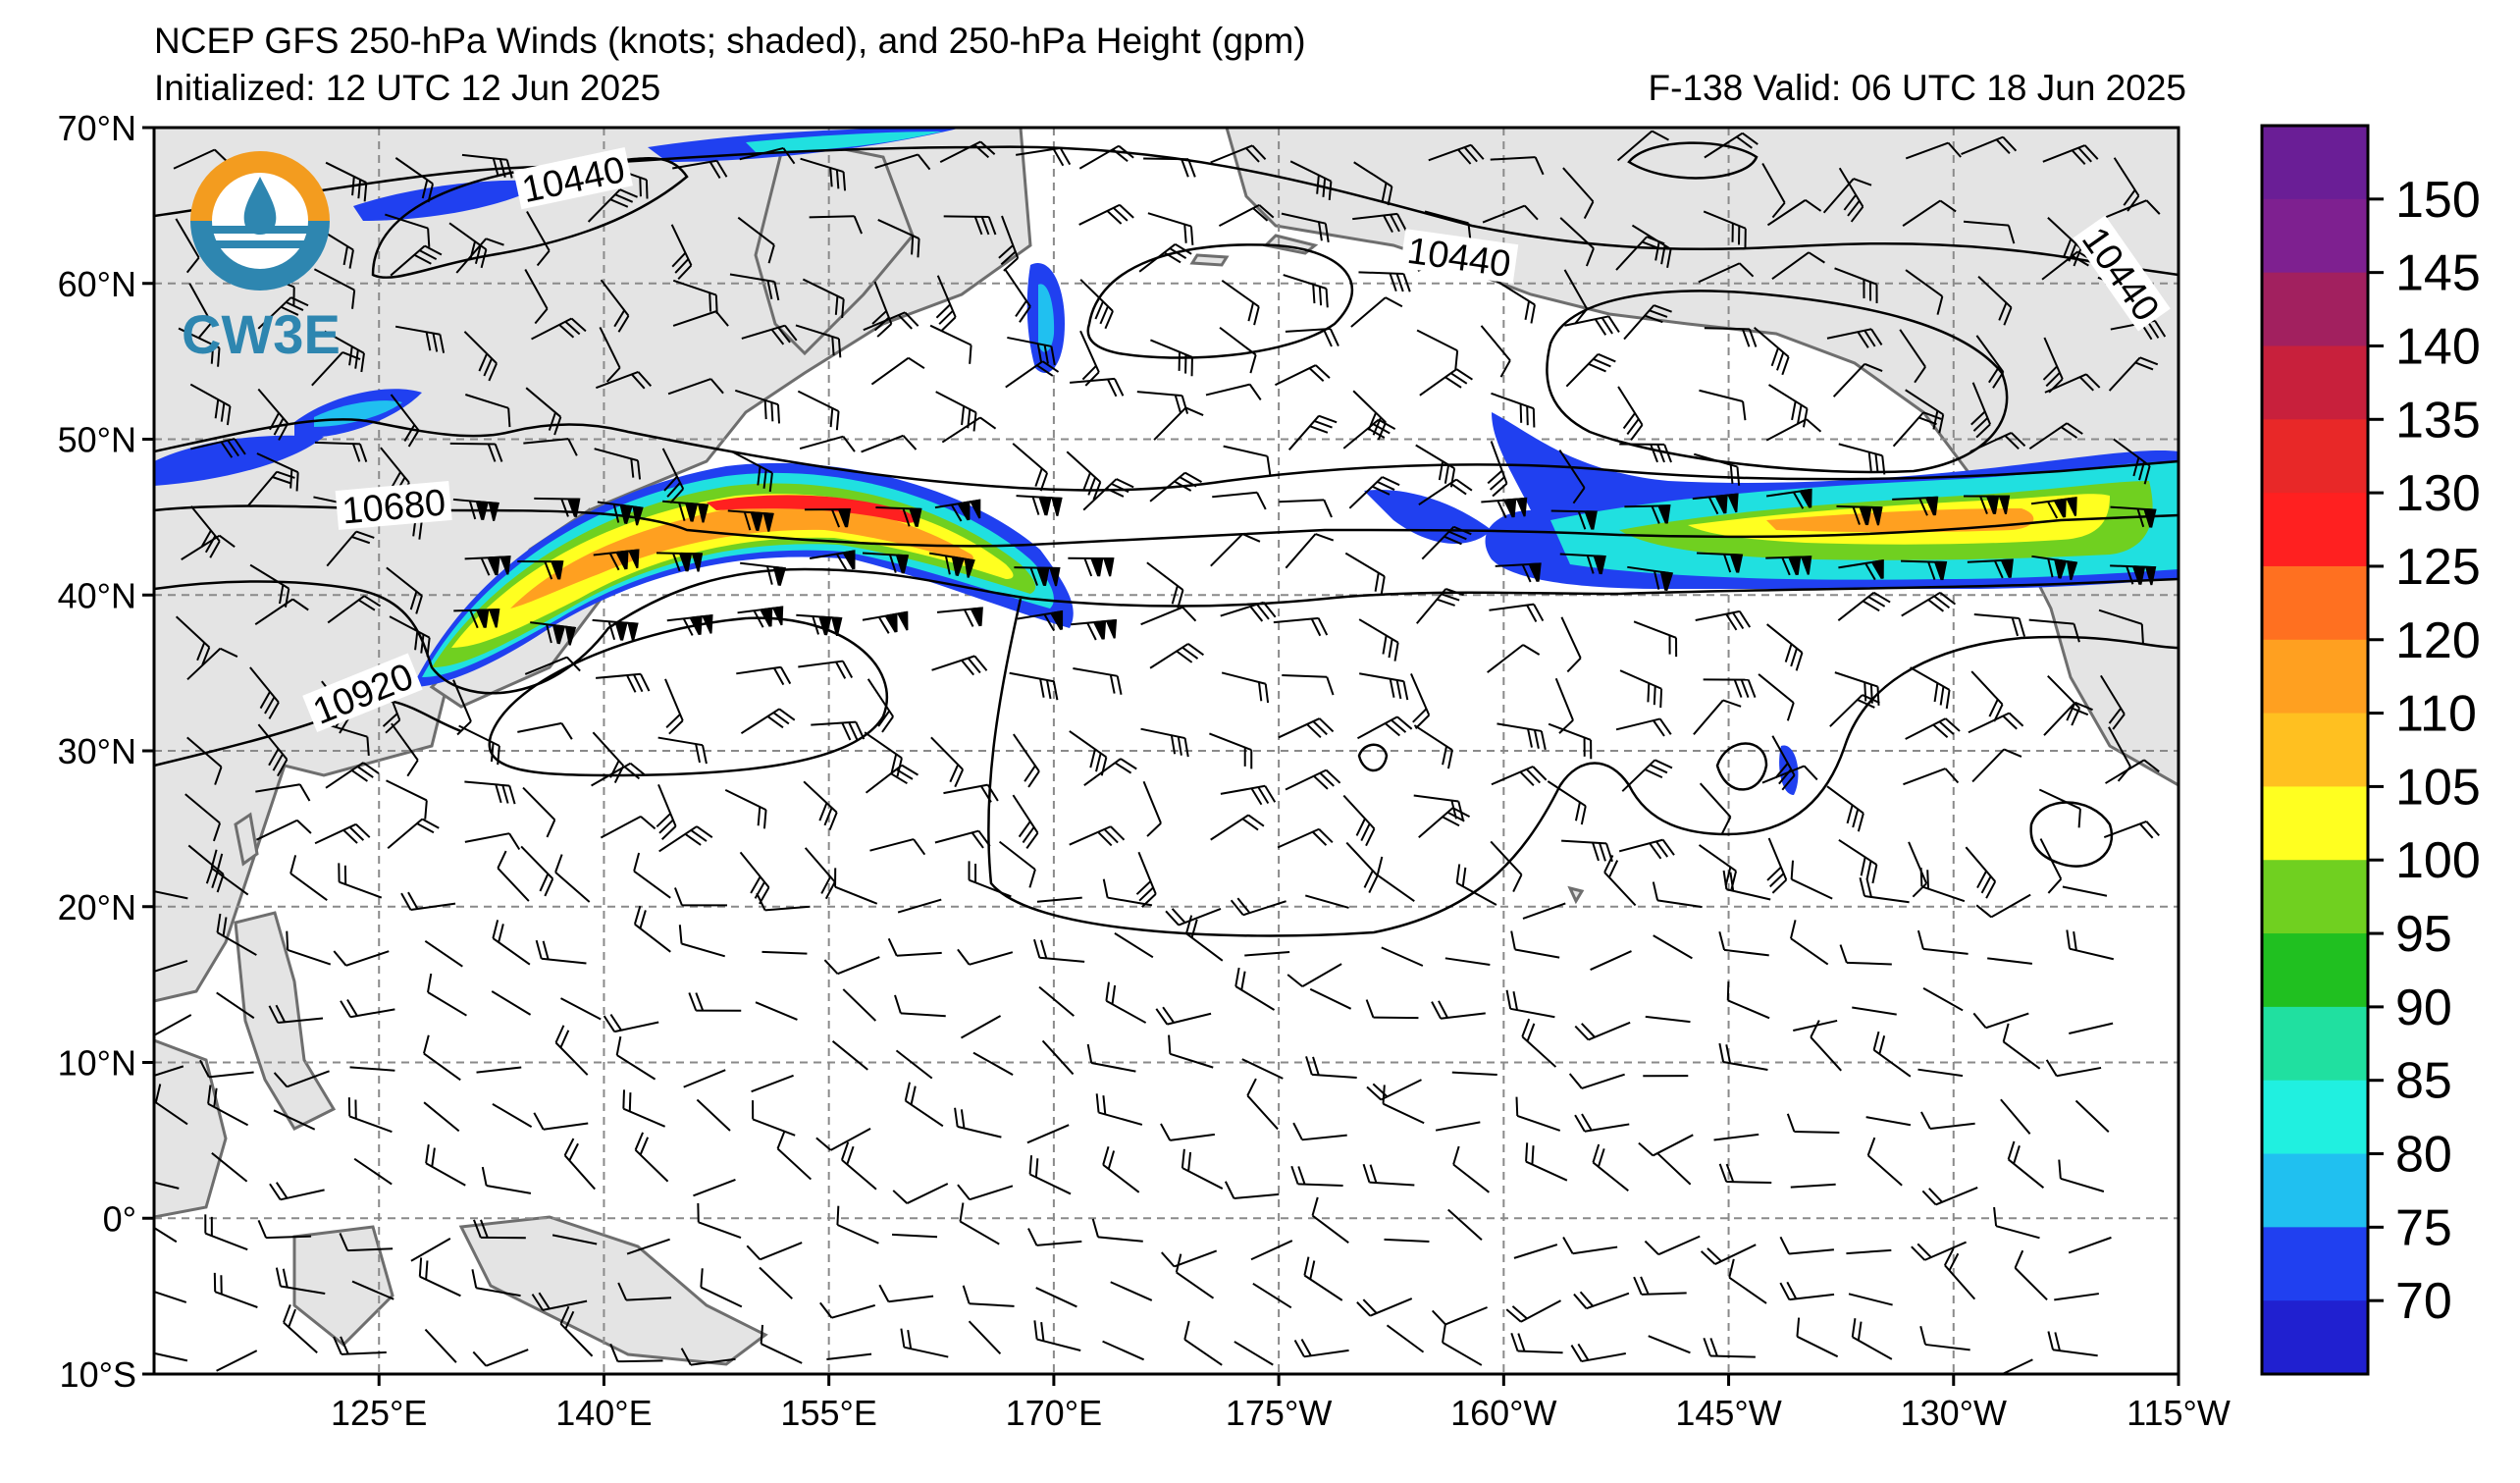 The width and height of the screenshot is (2520, 1483). I want to click on land-borneo, so click(191, 1128).